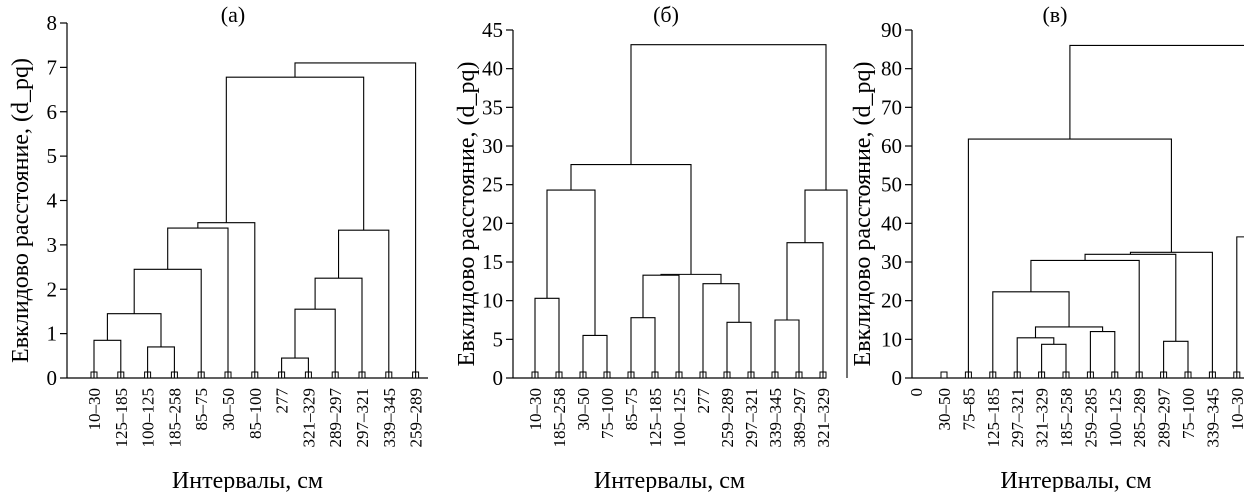  What do you see at coordinates (1090, 418) in the screenshot?
I see `leaf-label: 259–285` at bounding box center [1090, 418].